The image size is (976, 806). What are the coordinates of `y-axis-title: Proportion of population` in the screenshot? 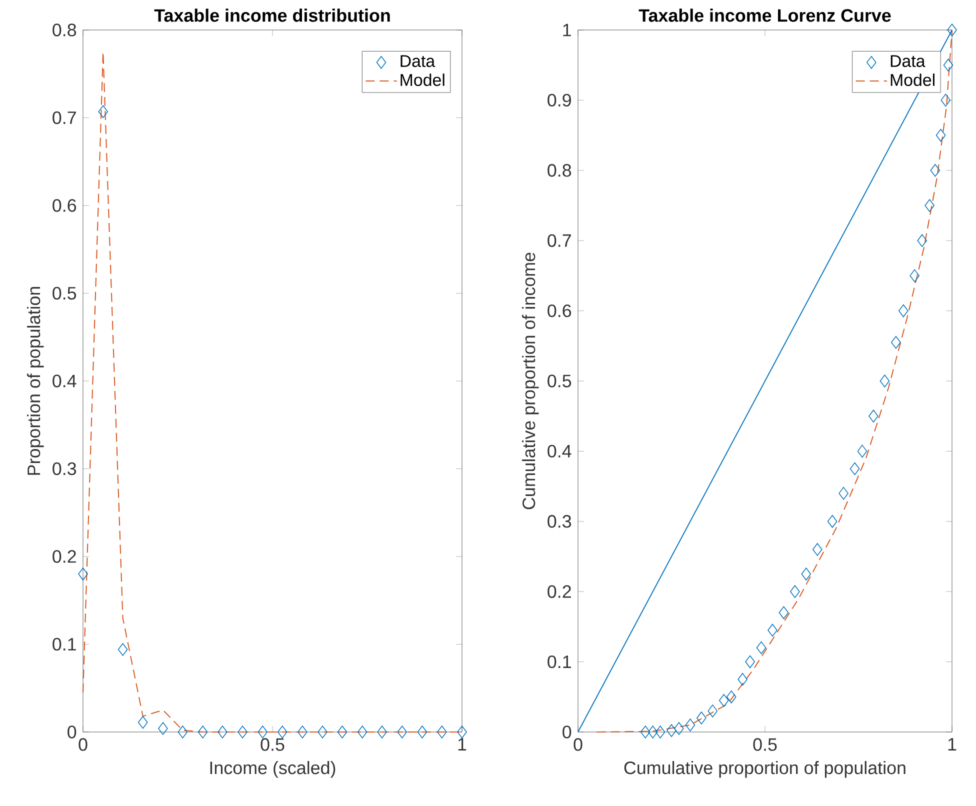 It's located at (35, 380).